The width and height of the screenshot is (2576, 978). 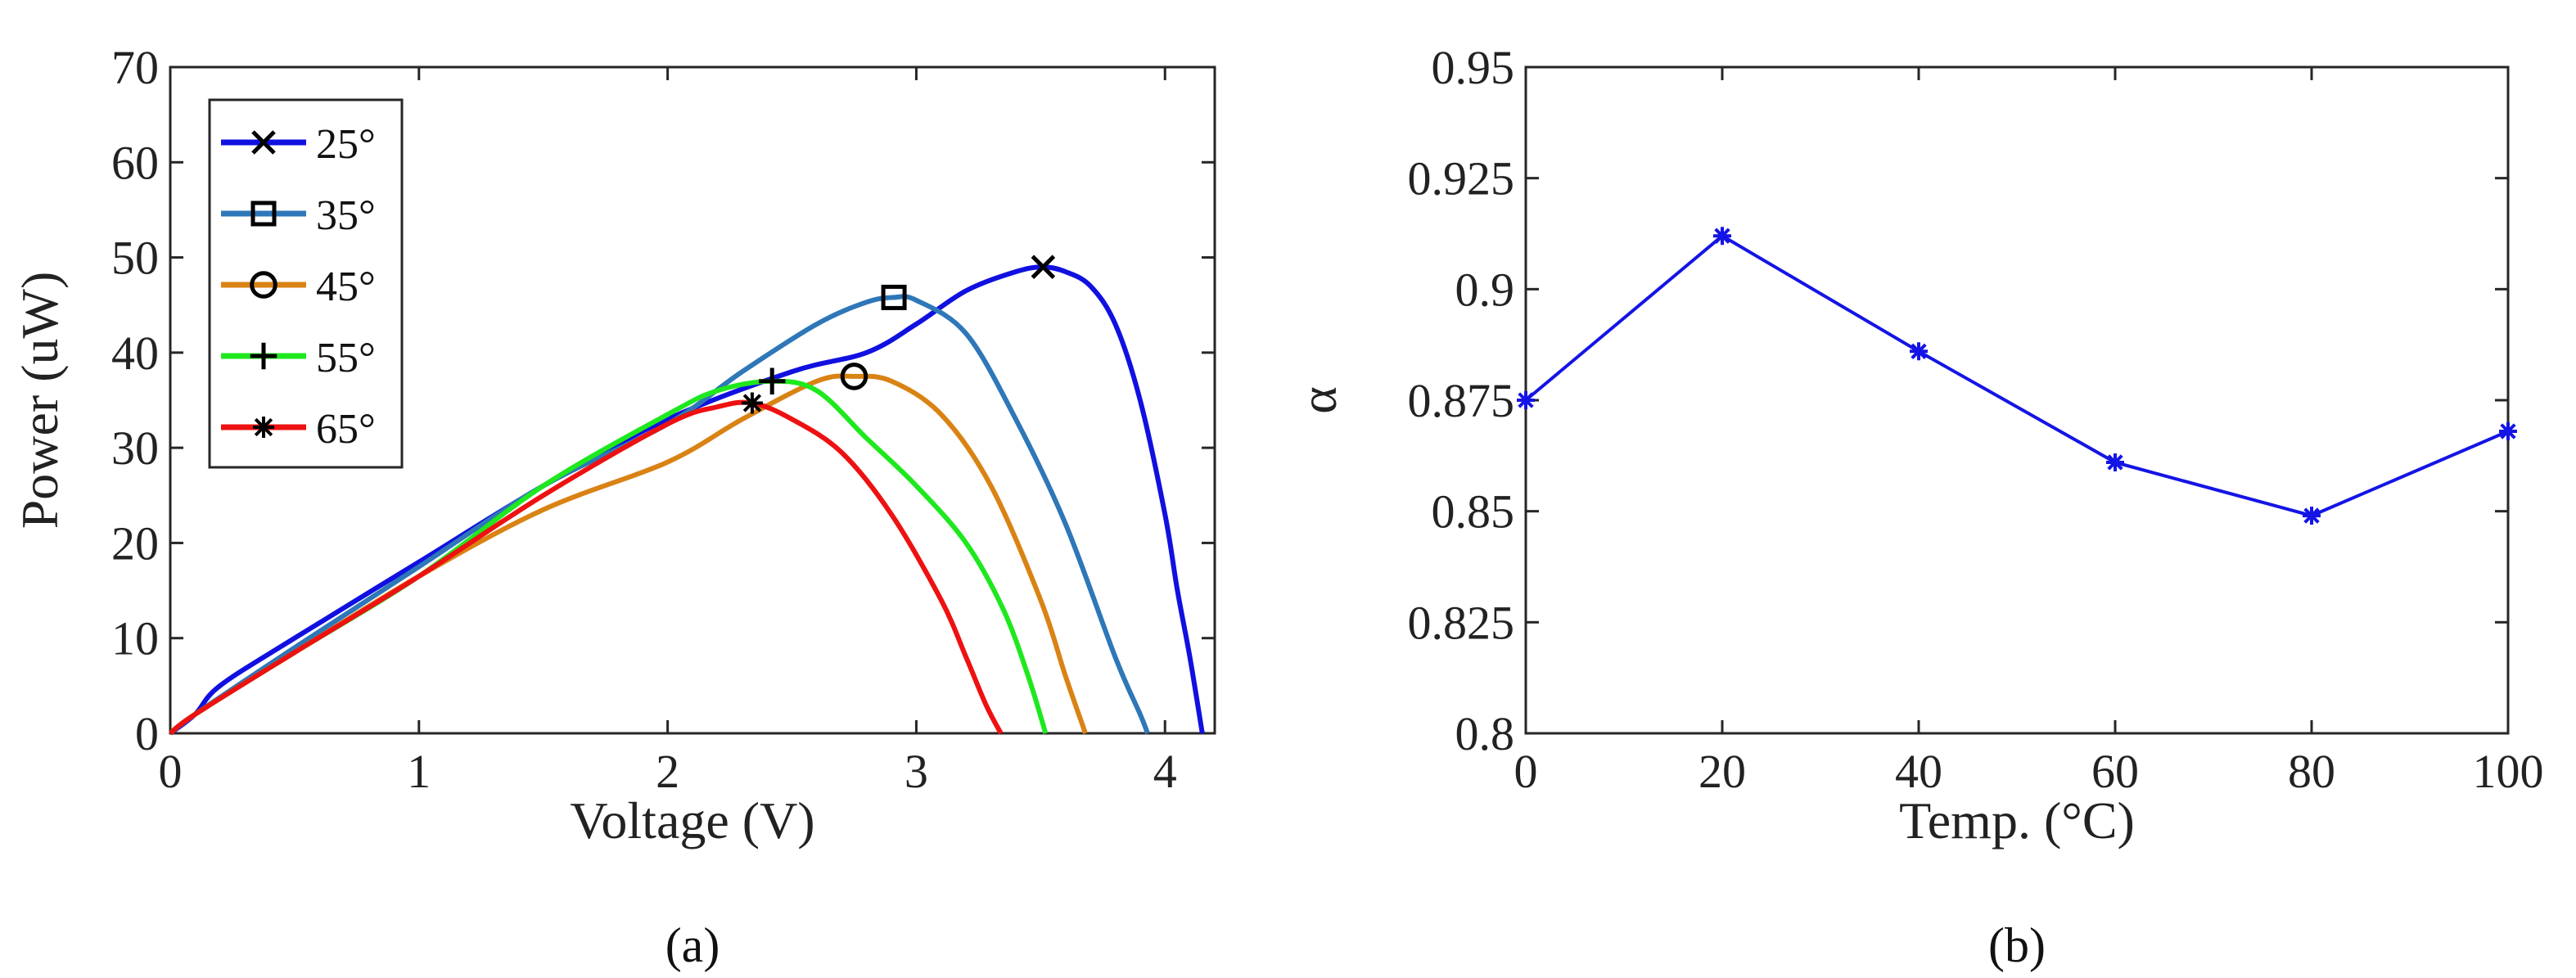 What do you see at coordinates (135, 543) in the screenshot?
I see `y-tick-label: 20` at bounding box center [135, 543].